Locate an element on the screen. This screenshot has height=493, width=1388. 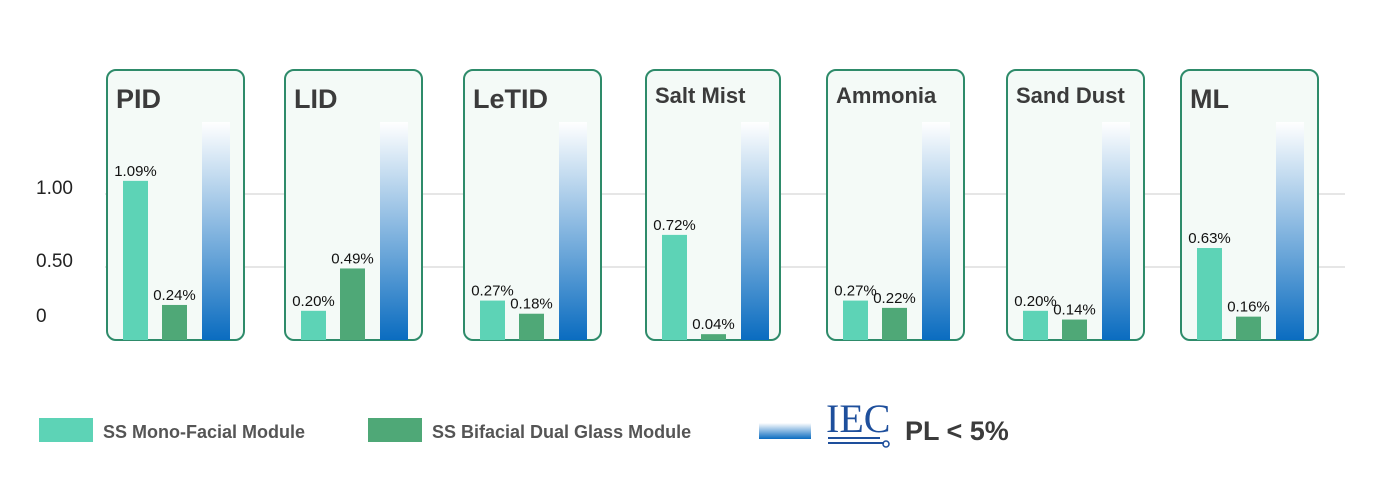
label-mono-pid: 1.09% is located at coordinates (135, 171).